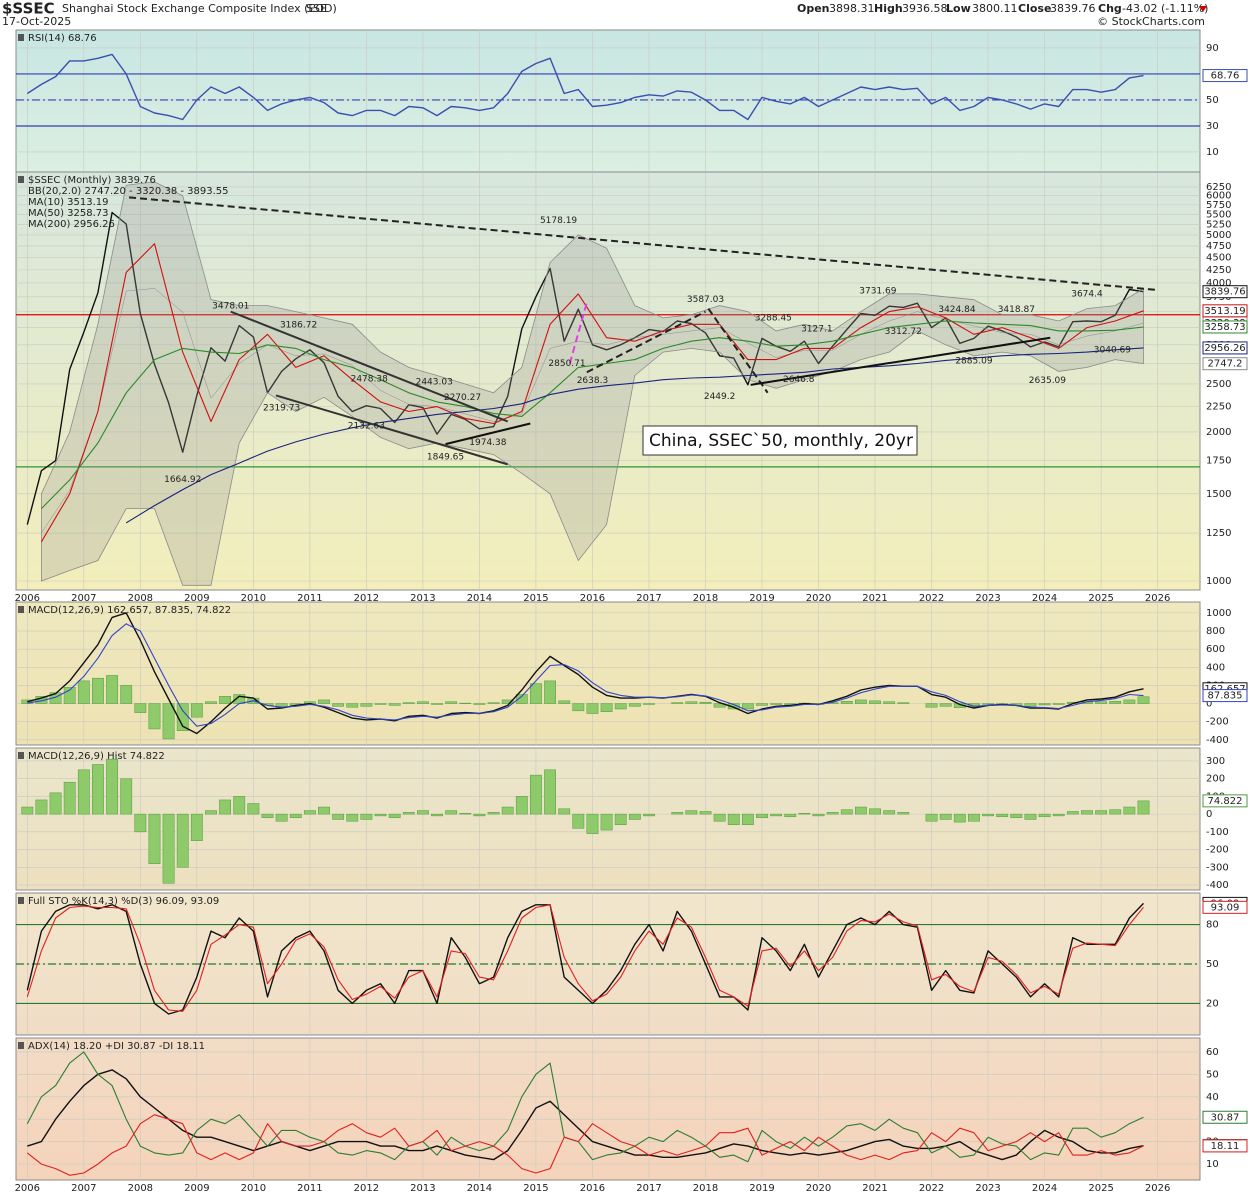 The height and width of the screenshot is (1200, 1250). I want to click on value-tag-label: 18.11, so click(1225, 1146).